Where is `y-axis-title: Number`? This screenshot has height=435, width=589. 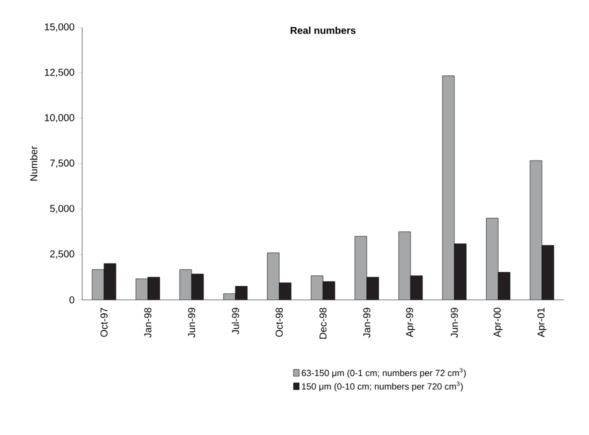
y-axis-title: Number is located at coordinates (34, 163).